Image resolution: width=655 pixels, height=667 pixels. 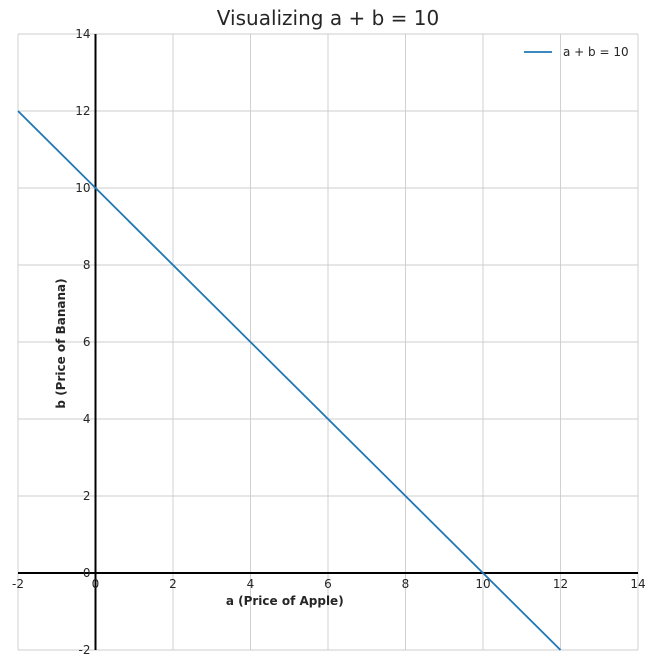 I want to click on y-tick-label: 14, so click(x=82, y=34).